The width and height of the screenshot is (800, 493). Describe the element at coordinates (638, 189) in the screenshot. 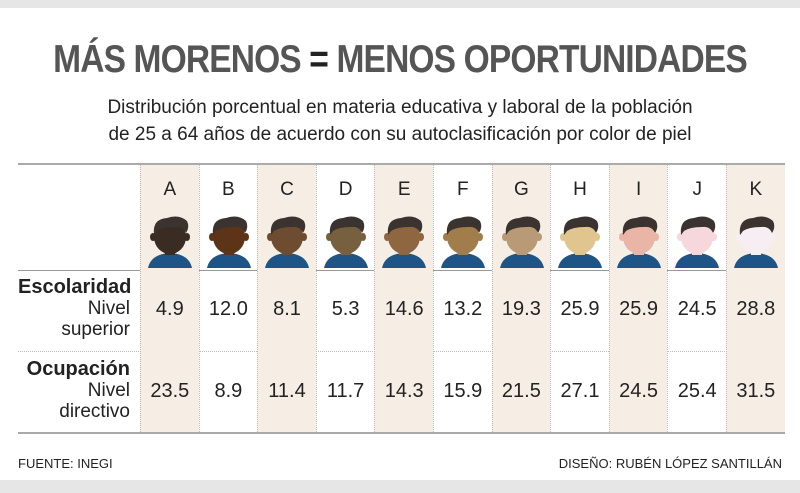

I see `column-letter: I` at that location.